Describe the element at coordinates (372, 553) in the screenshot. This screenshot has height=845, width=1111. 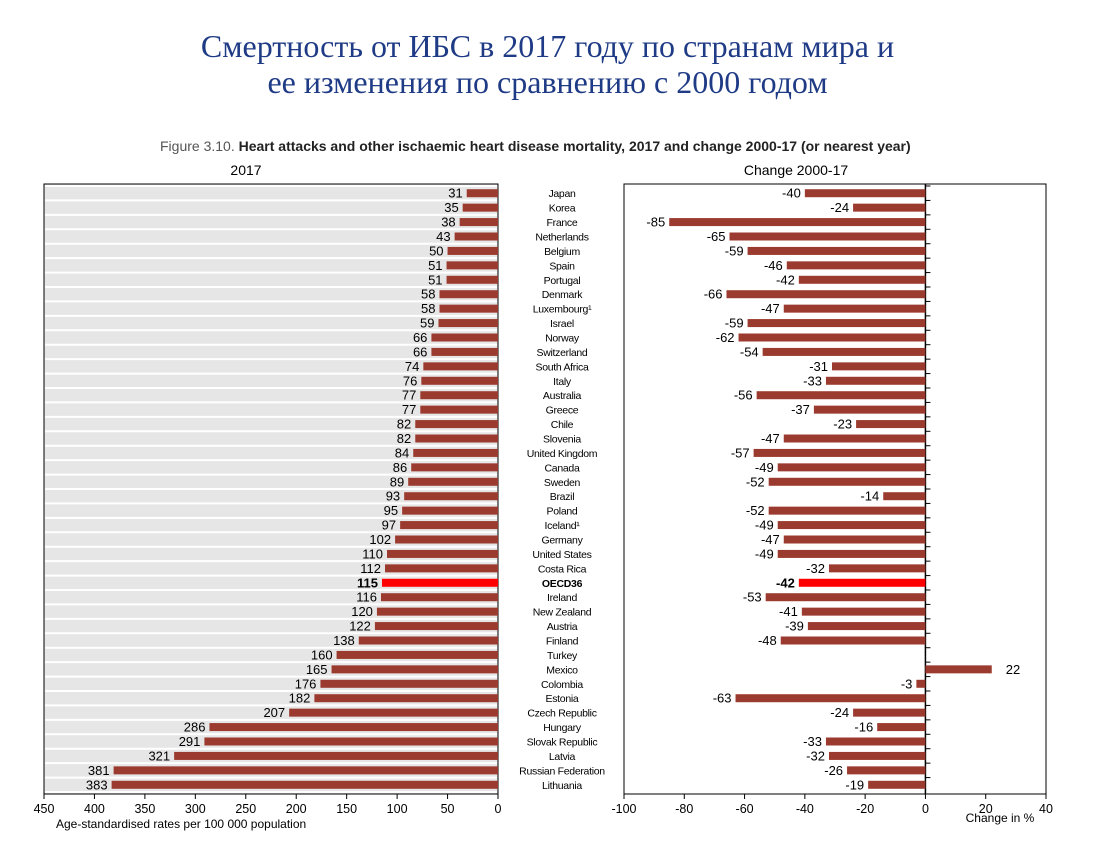
I see `left-bar-value: 110` at that location.